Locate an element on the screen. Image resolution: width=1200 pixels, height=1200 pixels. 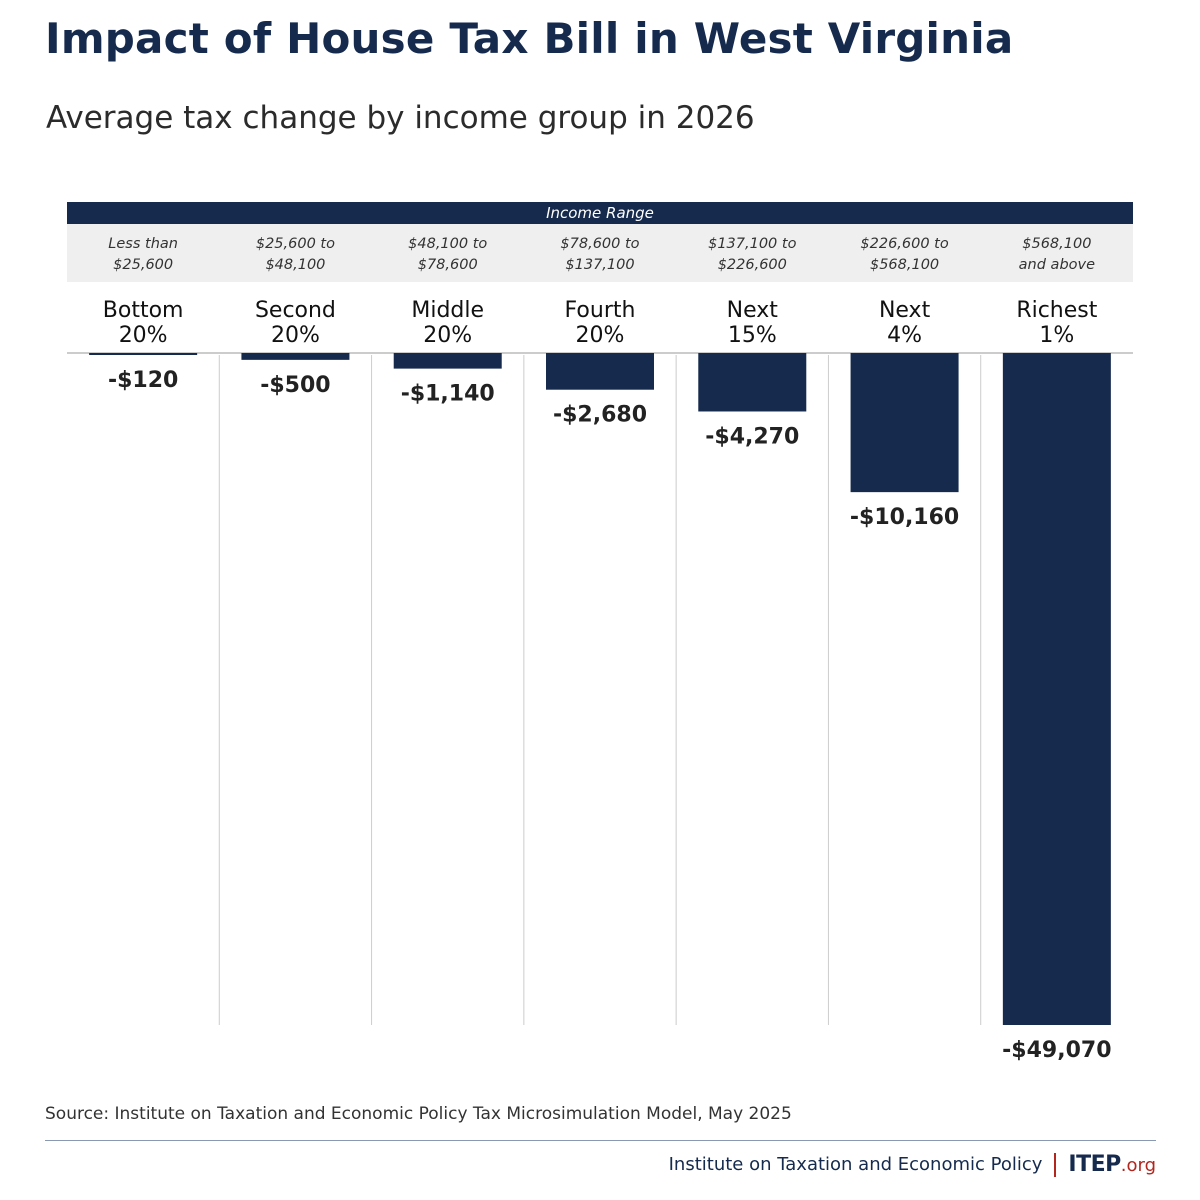
income-range-line2: and above is located at coordinates (1057, 265).